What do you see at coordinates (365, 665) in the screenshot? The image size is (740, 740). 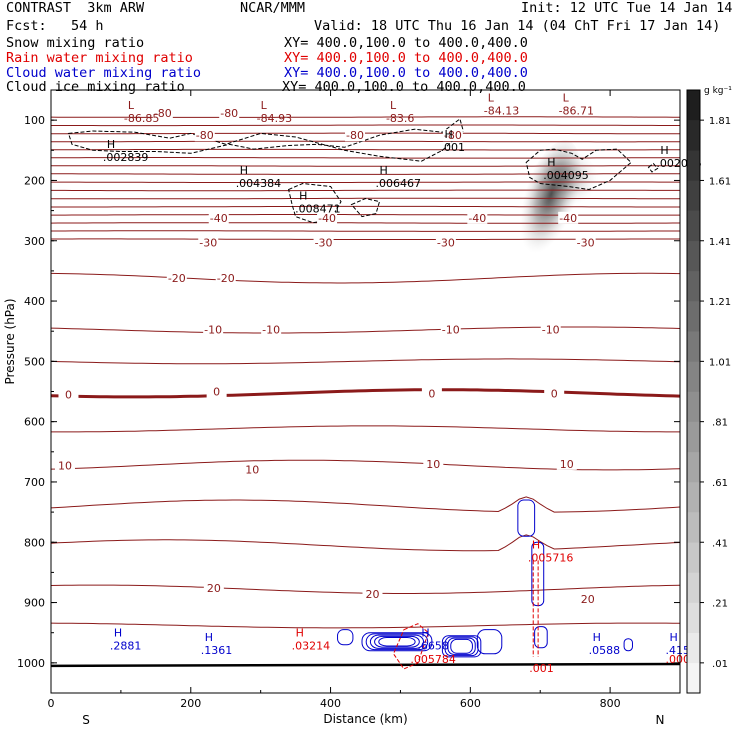 I see `surface-line` at bounding box center [365, 665].